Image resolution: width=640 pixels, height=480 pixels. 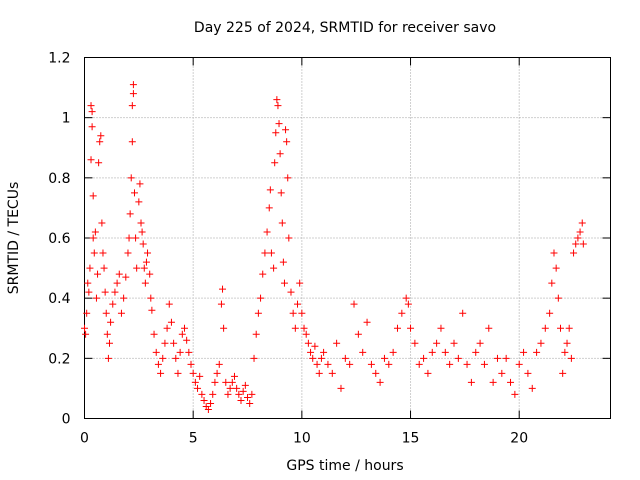 I want to click on x-tick-label: 0, so click(x=84, y=439).